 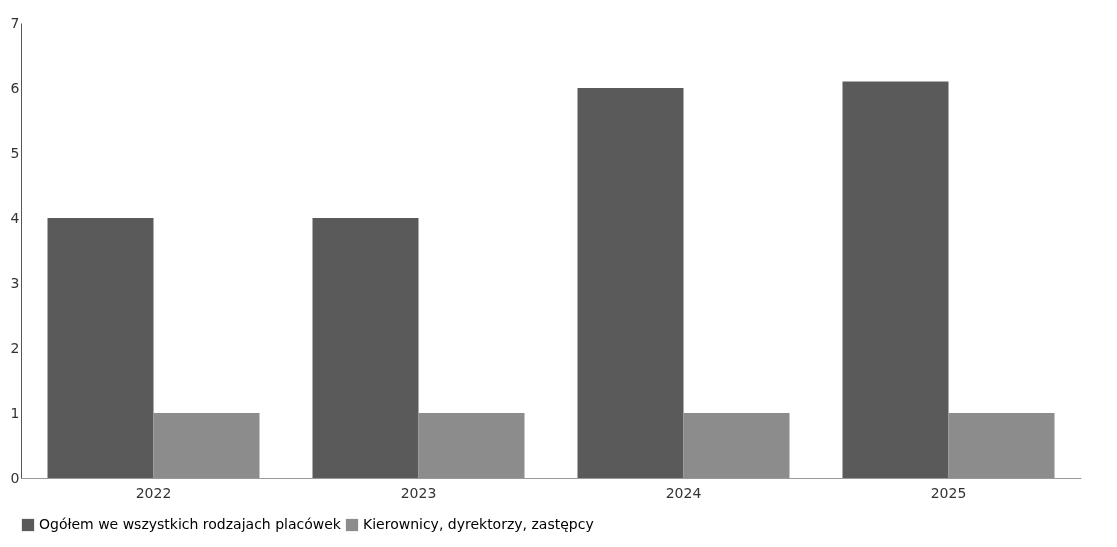 What do you see at coordinates (153, 492) in the screenshot?
I see `x-tick-label: 2022` at bounding box center [153, 492].